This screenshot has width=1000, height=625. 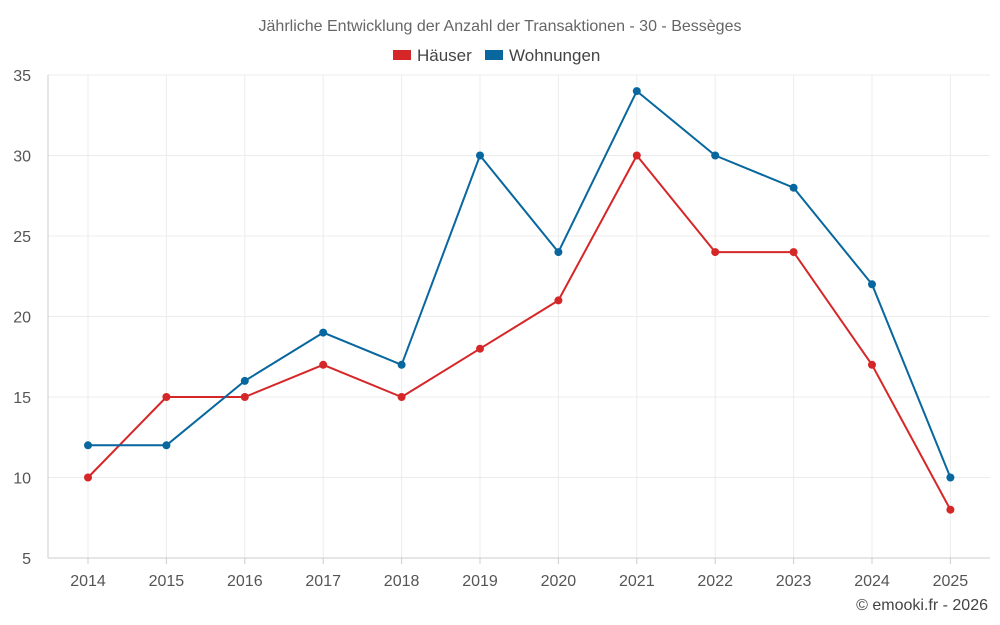 What do you see at coordinates (22, 76) in the screenshot?
I see `y-tick-label: 35` at bounding box center [22, 76].